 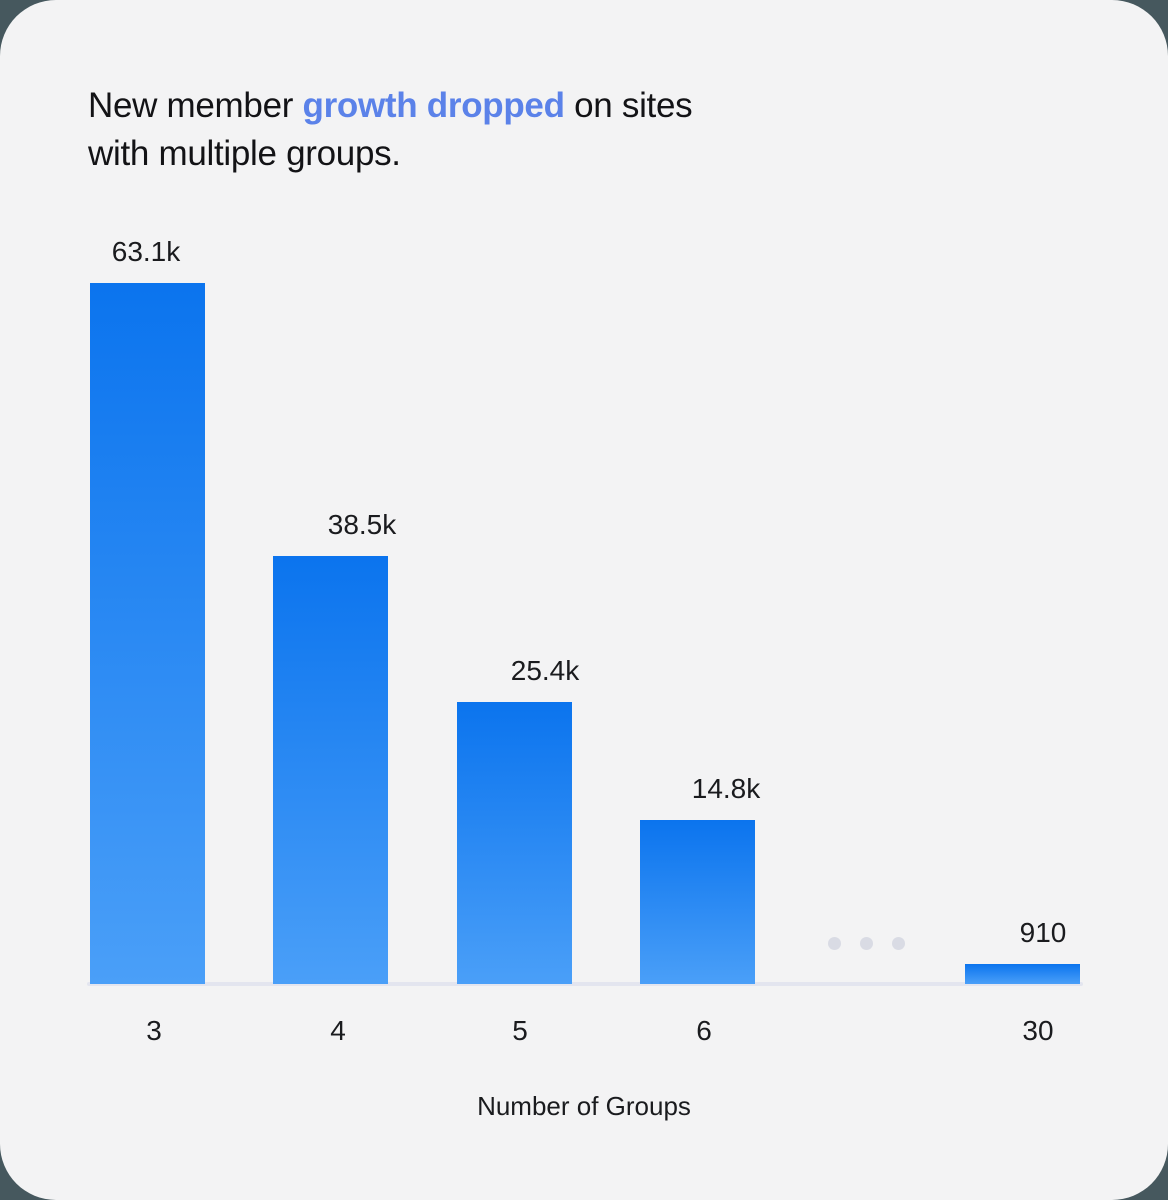 I want to click on title-highlight-text: growth dropped, so click(x=433, y=105).